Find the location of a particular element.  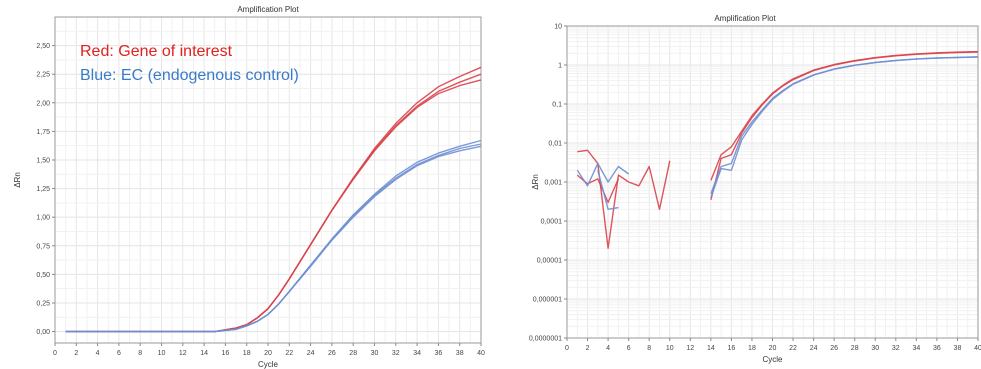

y-tick-label: 1,00 is located at coordinates (43, 218).